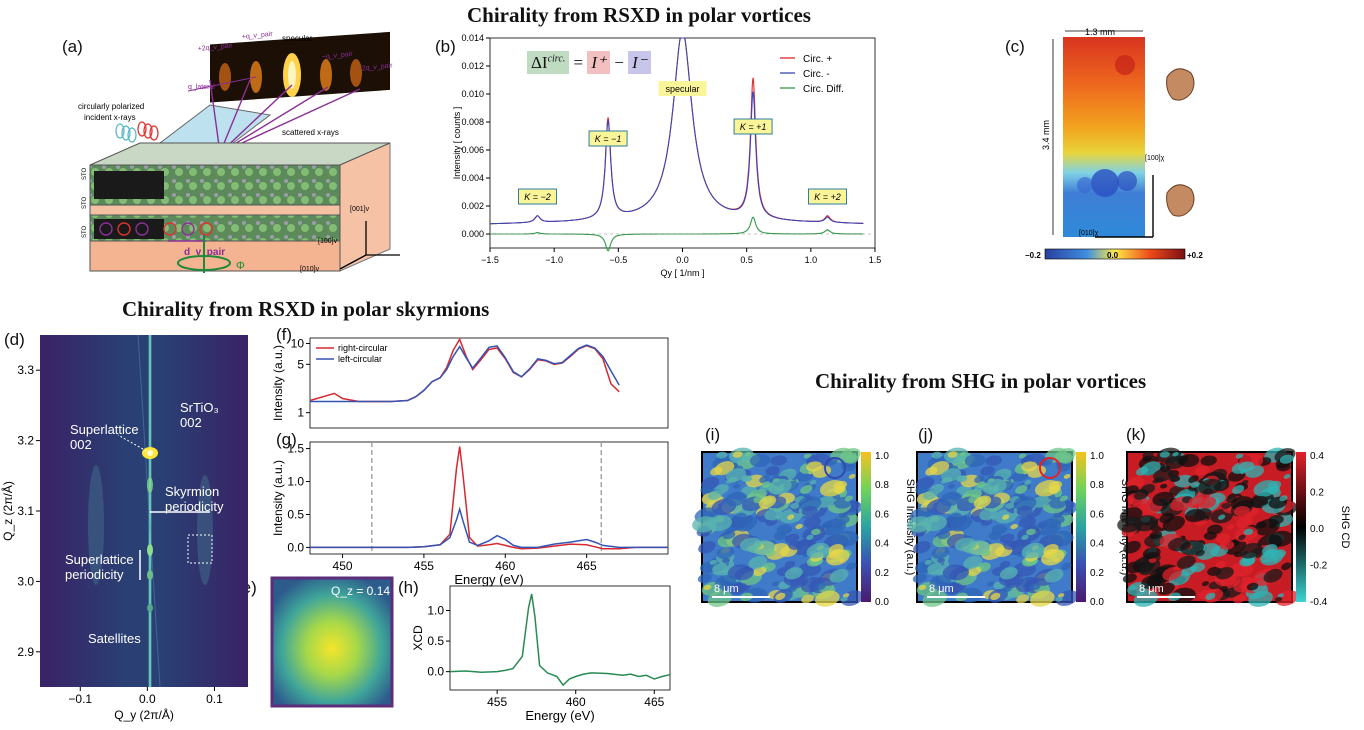 The image size is (1364, 730). I want to click on order-minus2: −2q_v_pair, so click(375, 67).